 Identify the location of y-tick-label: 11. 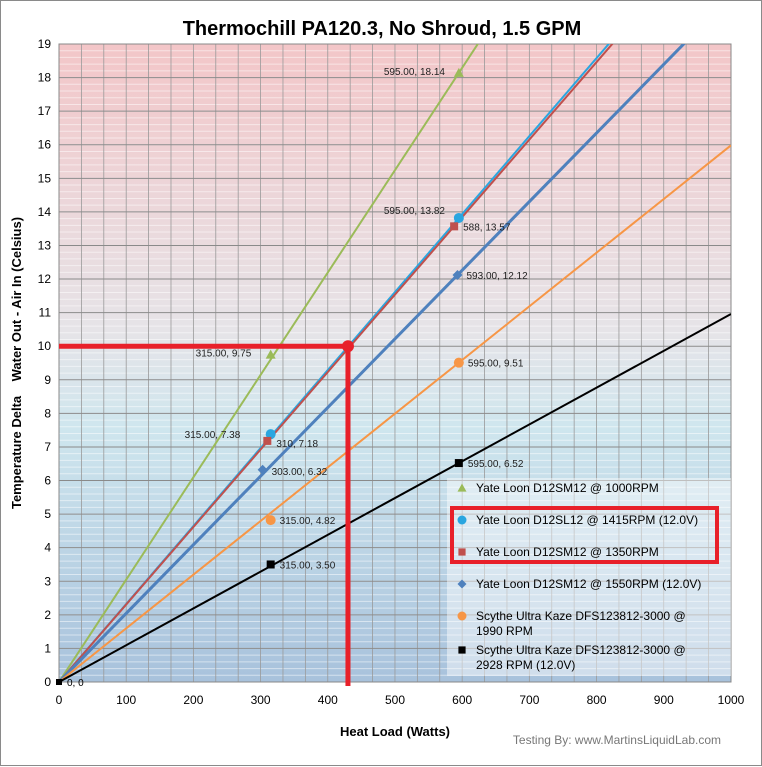
(45, 313).